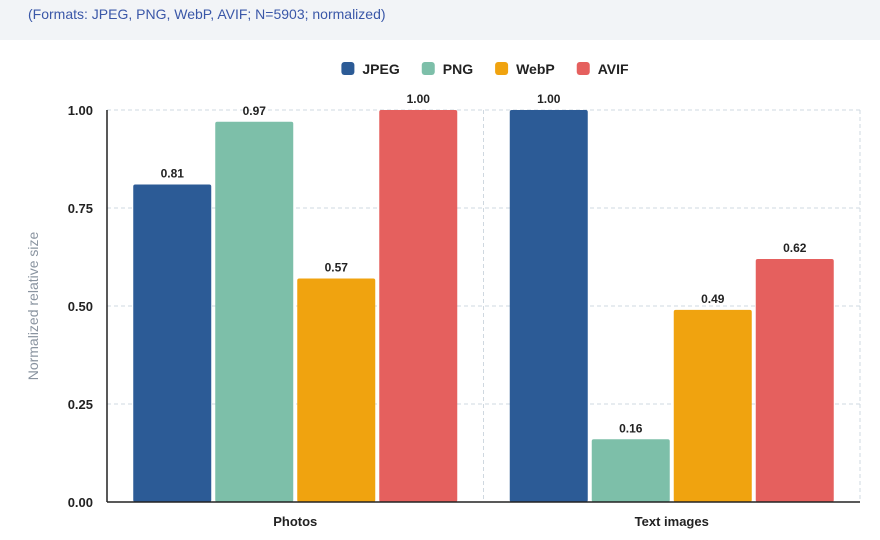  Describe the element at coordinates (80, 306) in the screenshot. I see `y-tick-label: 0.50` at that location.